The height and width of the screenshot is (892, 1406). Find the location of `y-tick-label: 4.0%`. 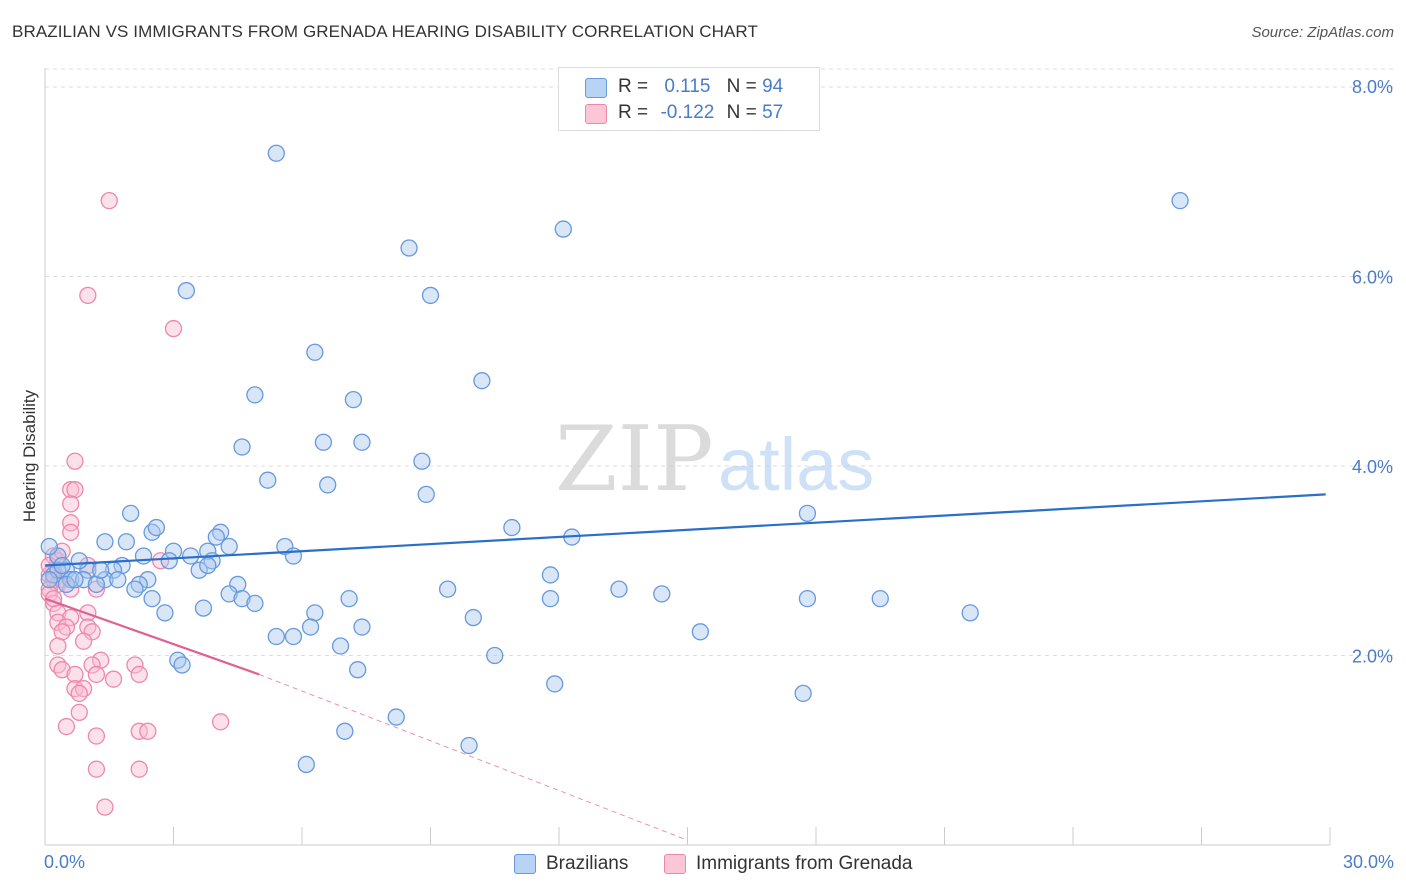

y-tick-label: 4.0% is located at coordinates (1372, 467).